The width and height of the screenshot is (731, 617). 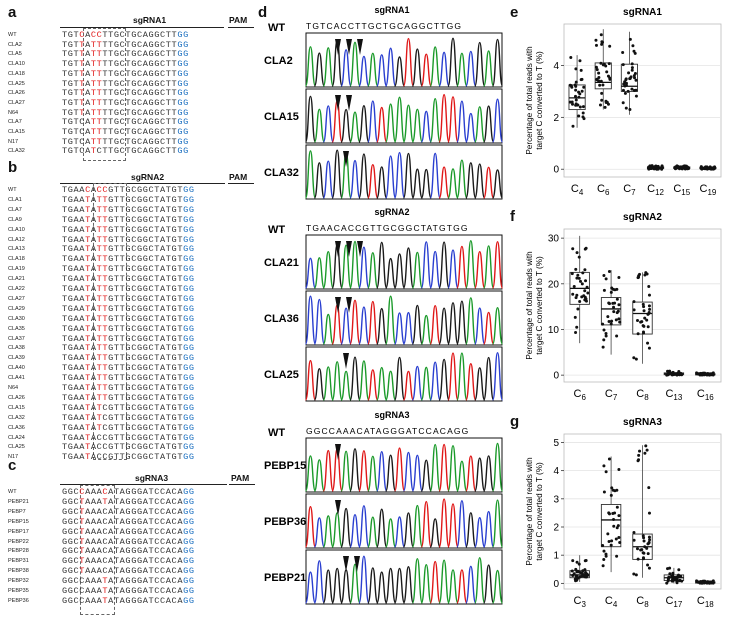 What do you see at coordinates (263, 12) in the screenshot?
I see `panel-letter-d: d` at bounding box center [263, 12].